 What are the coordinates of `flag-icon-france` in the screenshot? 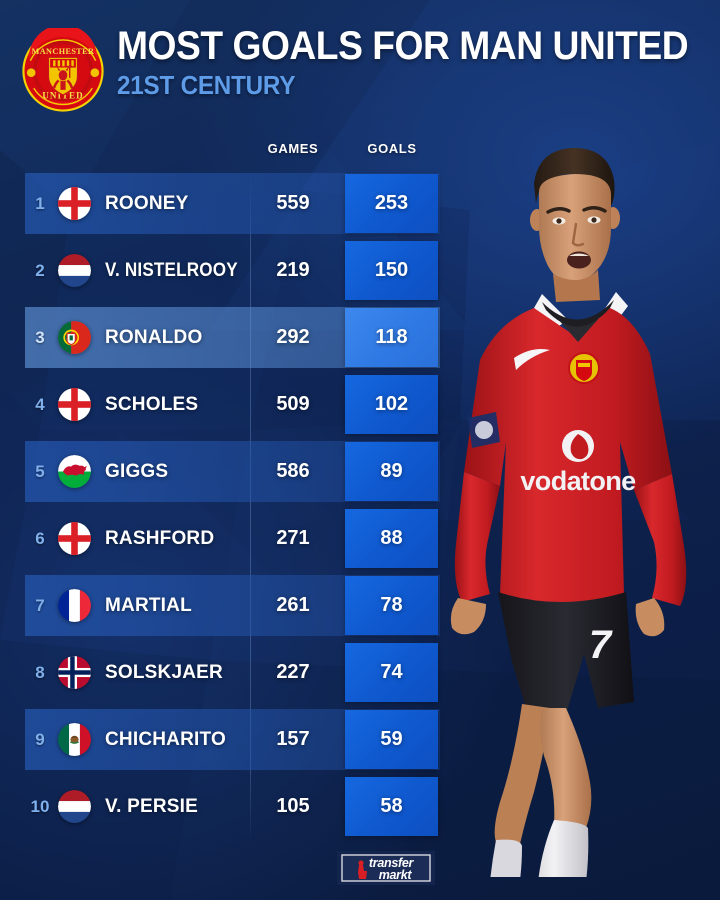 It's located at (74, 605).